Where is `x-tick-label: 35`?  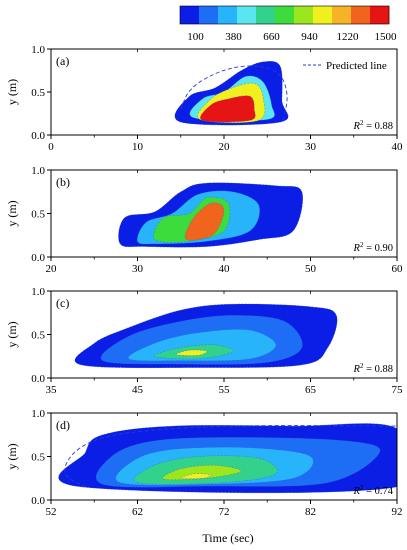 x-tick-label: 35 is located at coordinates (52, 390).